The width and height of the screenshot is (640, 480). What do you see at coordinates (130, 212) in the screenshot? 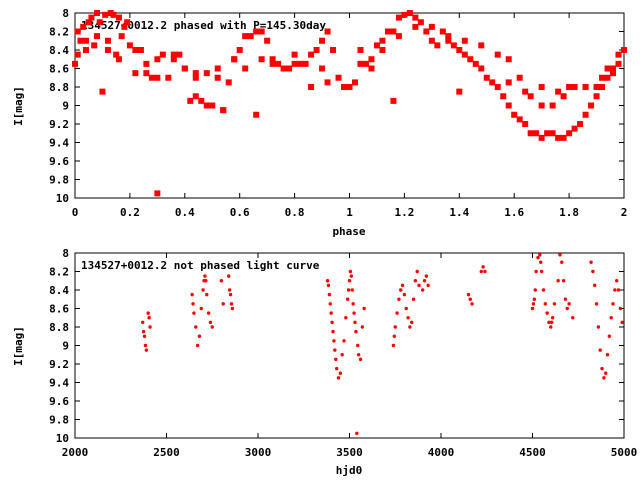
I see `phased-x-tick-label: 0.2` at bounding box center [130, 212].